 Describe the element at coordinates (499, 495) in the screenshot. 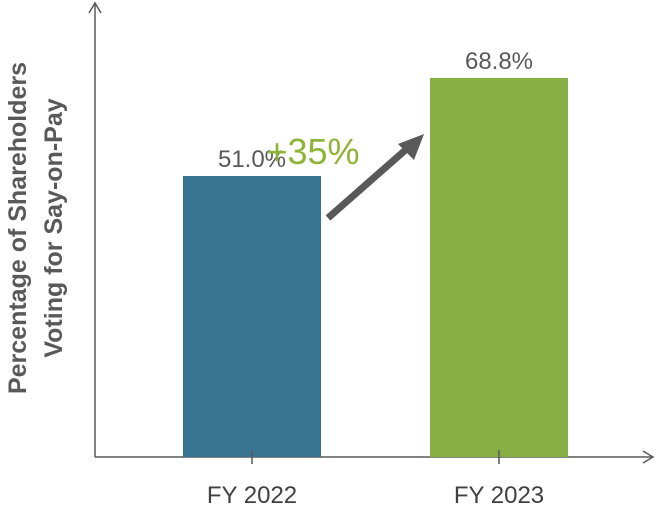

I see `x-tick-label: FY 2023` at that location.